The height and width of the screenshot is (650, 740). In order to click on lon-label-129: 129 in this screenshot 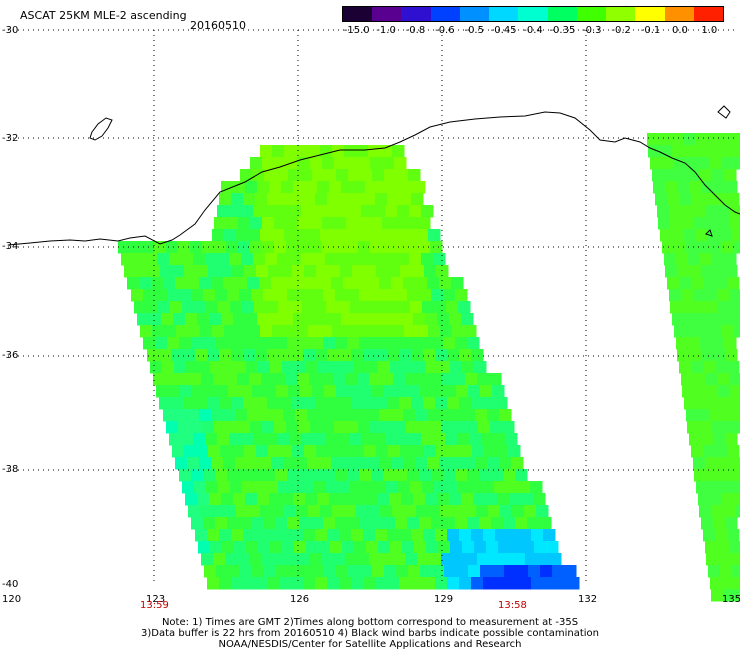, I will do `click(444, 599)`.